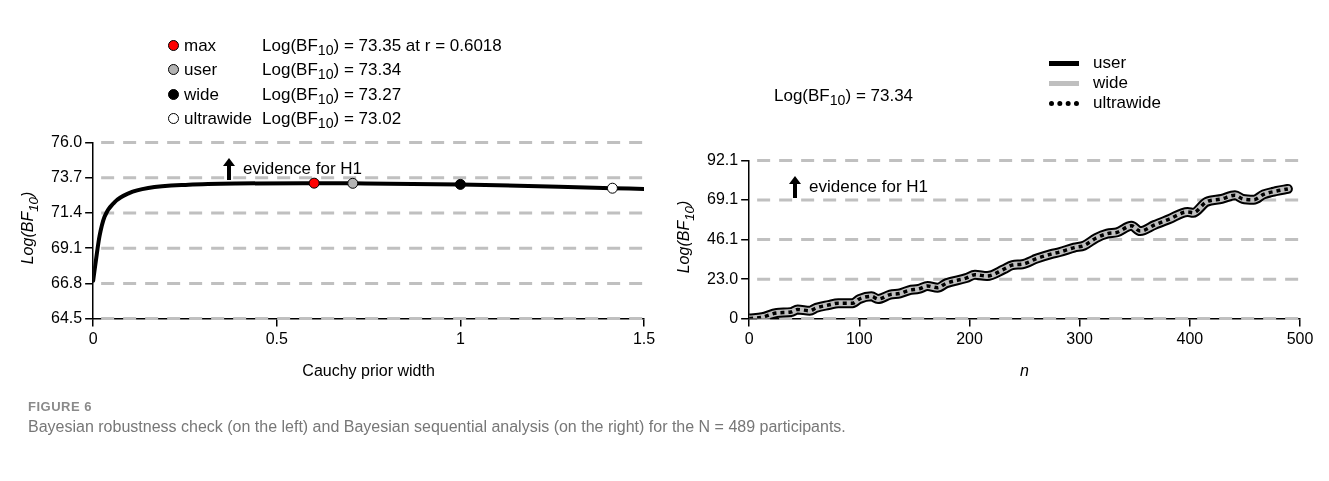 This screenshot has width=1329, height=481. Describe the element at coordinates (200, 46) in the screenshot. I see `legend-label: max` at that location.